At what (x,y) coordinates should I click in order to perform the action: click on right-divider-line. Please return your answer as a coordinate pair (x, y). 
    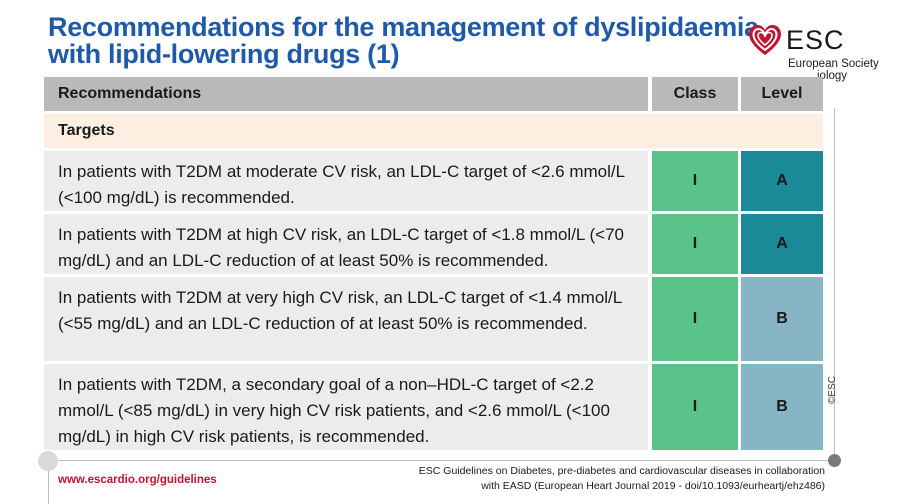
    Looking at the image, I should click on (834, 284).